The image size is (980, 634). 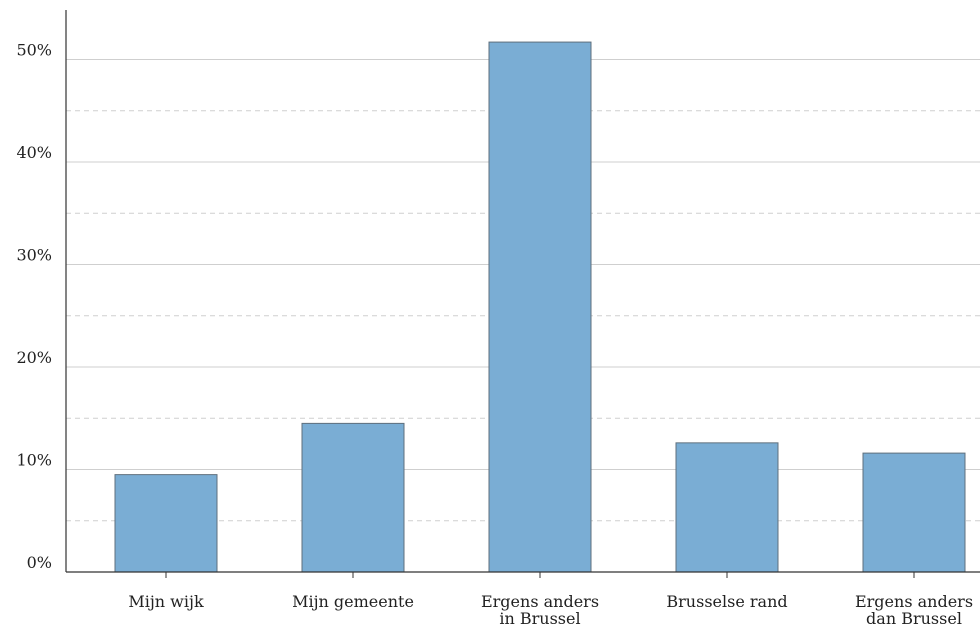 What do you see at coordinates (34, 255) in the screenshot?
I see `y-tick-label: 30%` at bounding box center [34, 255].